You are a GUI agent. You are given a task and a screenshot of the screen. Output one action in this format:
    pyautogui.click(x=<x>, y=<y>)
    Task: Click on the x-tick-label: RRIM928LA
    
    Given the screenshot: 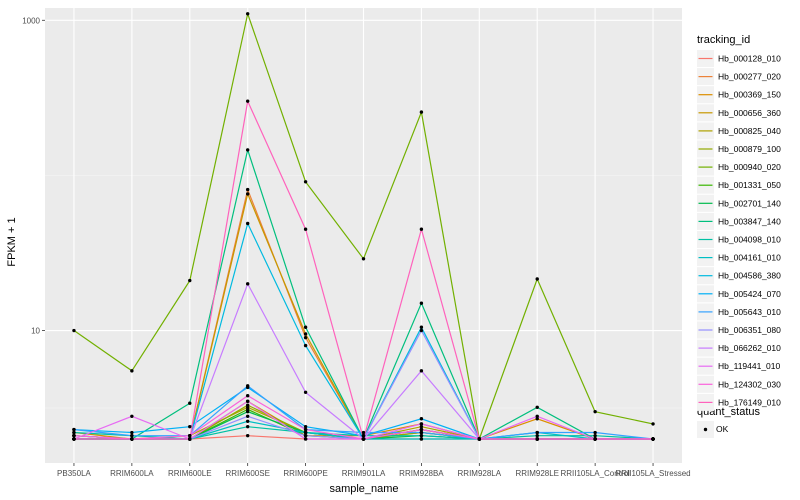 What is the action you would take?
    pyautogui.click(x=480, y=473)
    